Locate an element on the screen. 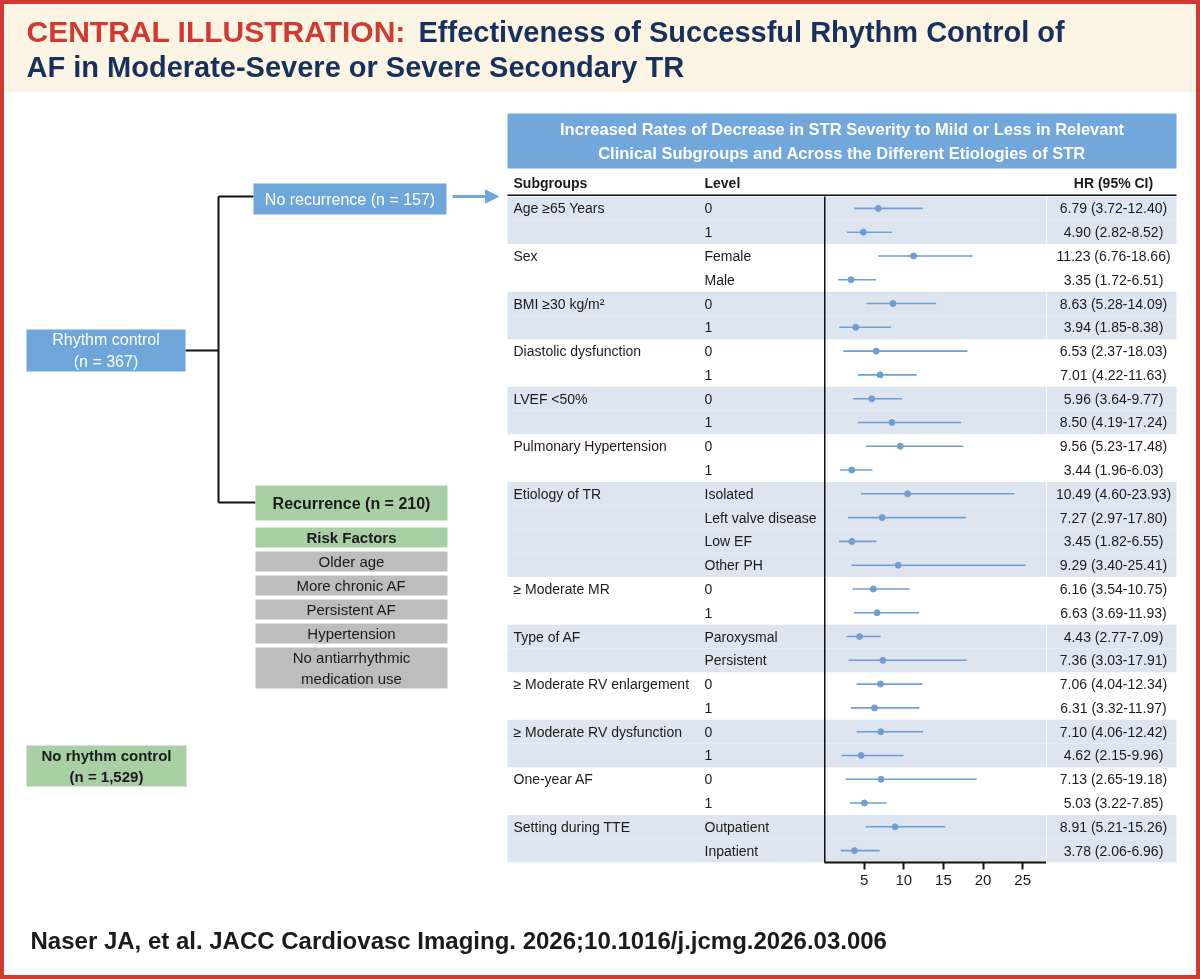  data-label: 5.03 (3.22-7.85) is located at coordinates (1113, 803).